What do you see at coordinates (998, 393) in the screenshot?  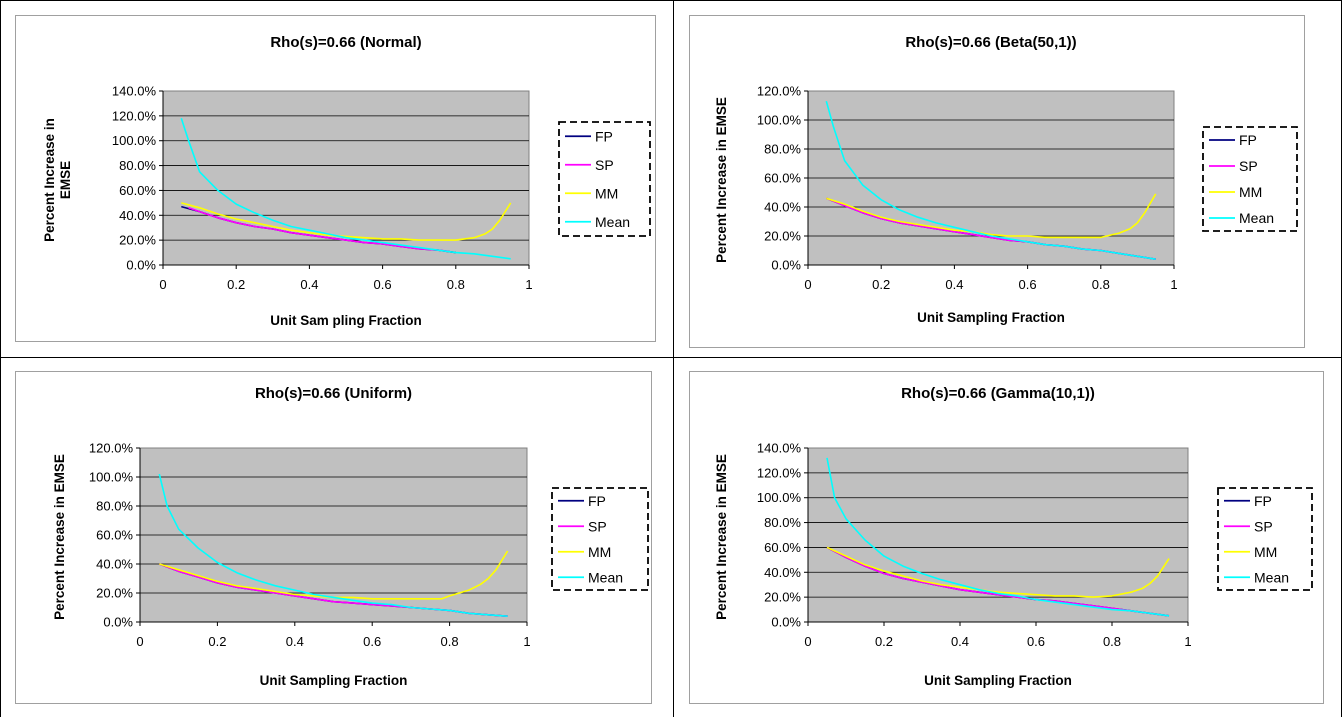 I see `chart-title: Rho(s)=0.66 (Gamma(10,1))` at bounding box center [998, 393].